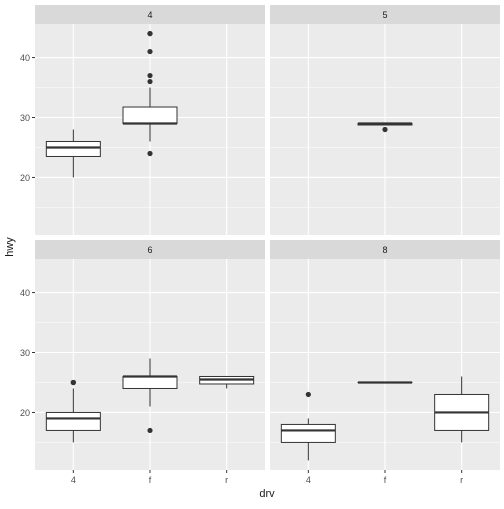 This screenshot has width=504, height=509. I want to click on facet-strip-label: 8, so click(384, 250).